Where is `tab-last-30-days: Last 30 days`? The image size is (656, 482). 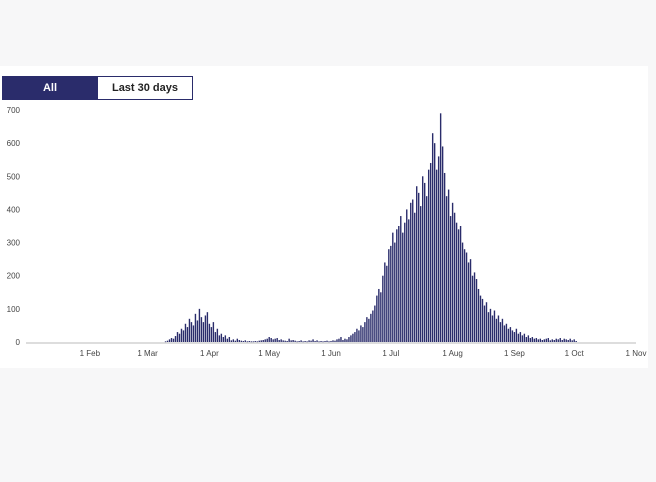 tab-last-30-days: Last 30 days is located at coordinates (144, 88).